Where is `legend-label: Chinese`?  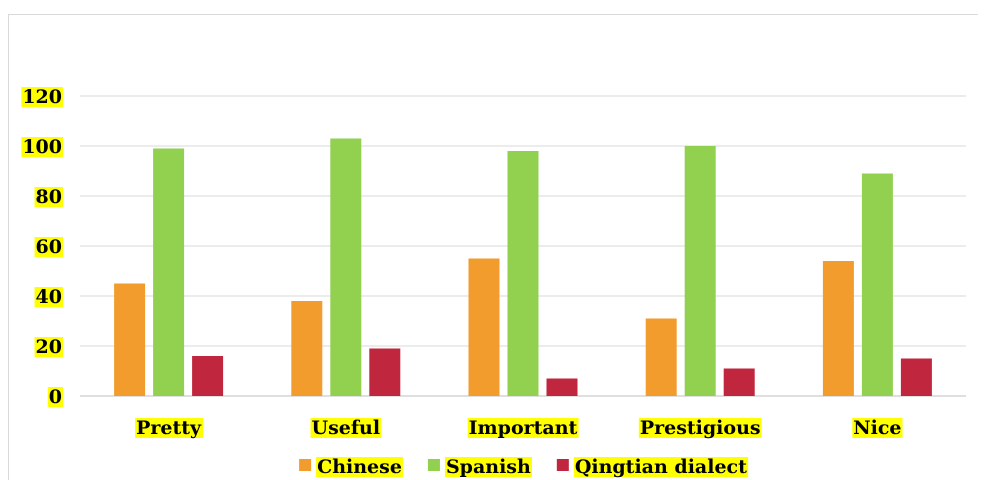
legend-label: Chinese is located at coordinates (359, 467).